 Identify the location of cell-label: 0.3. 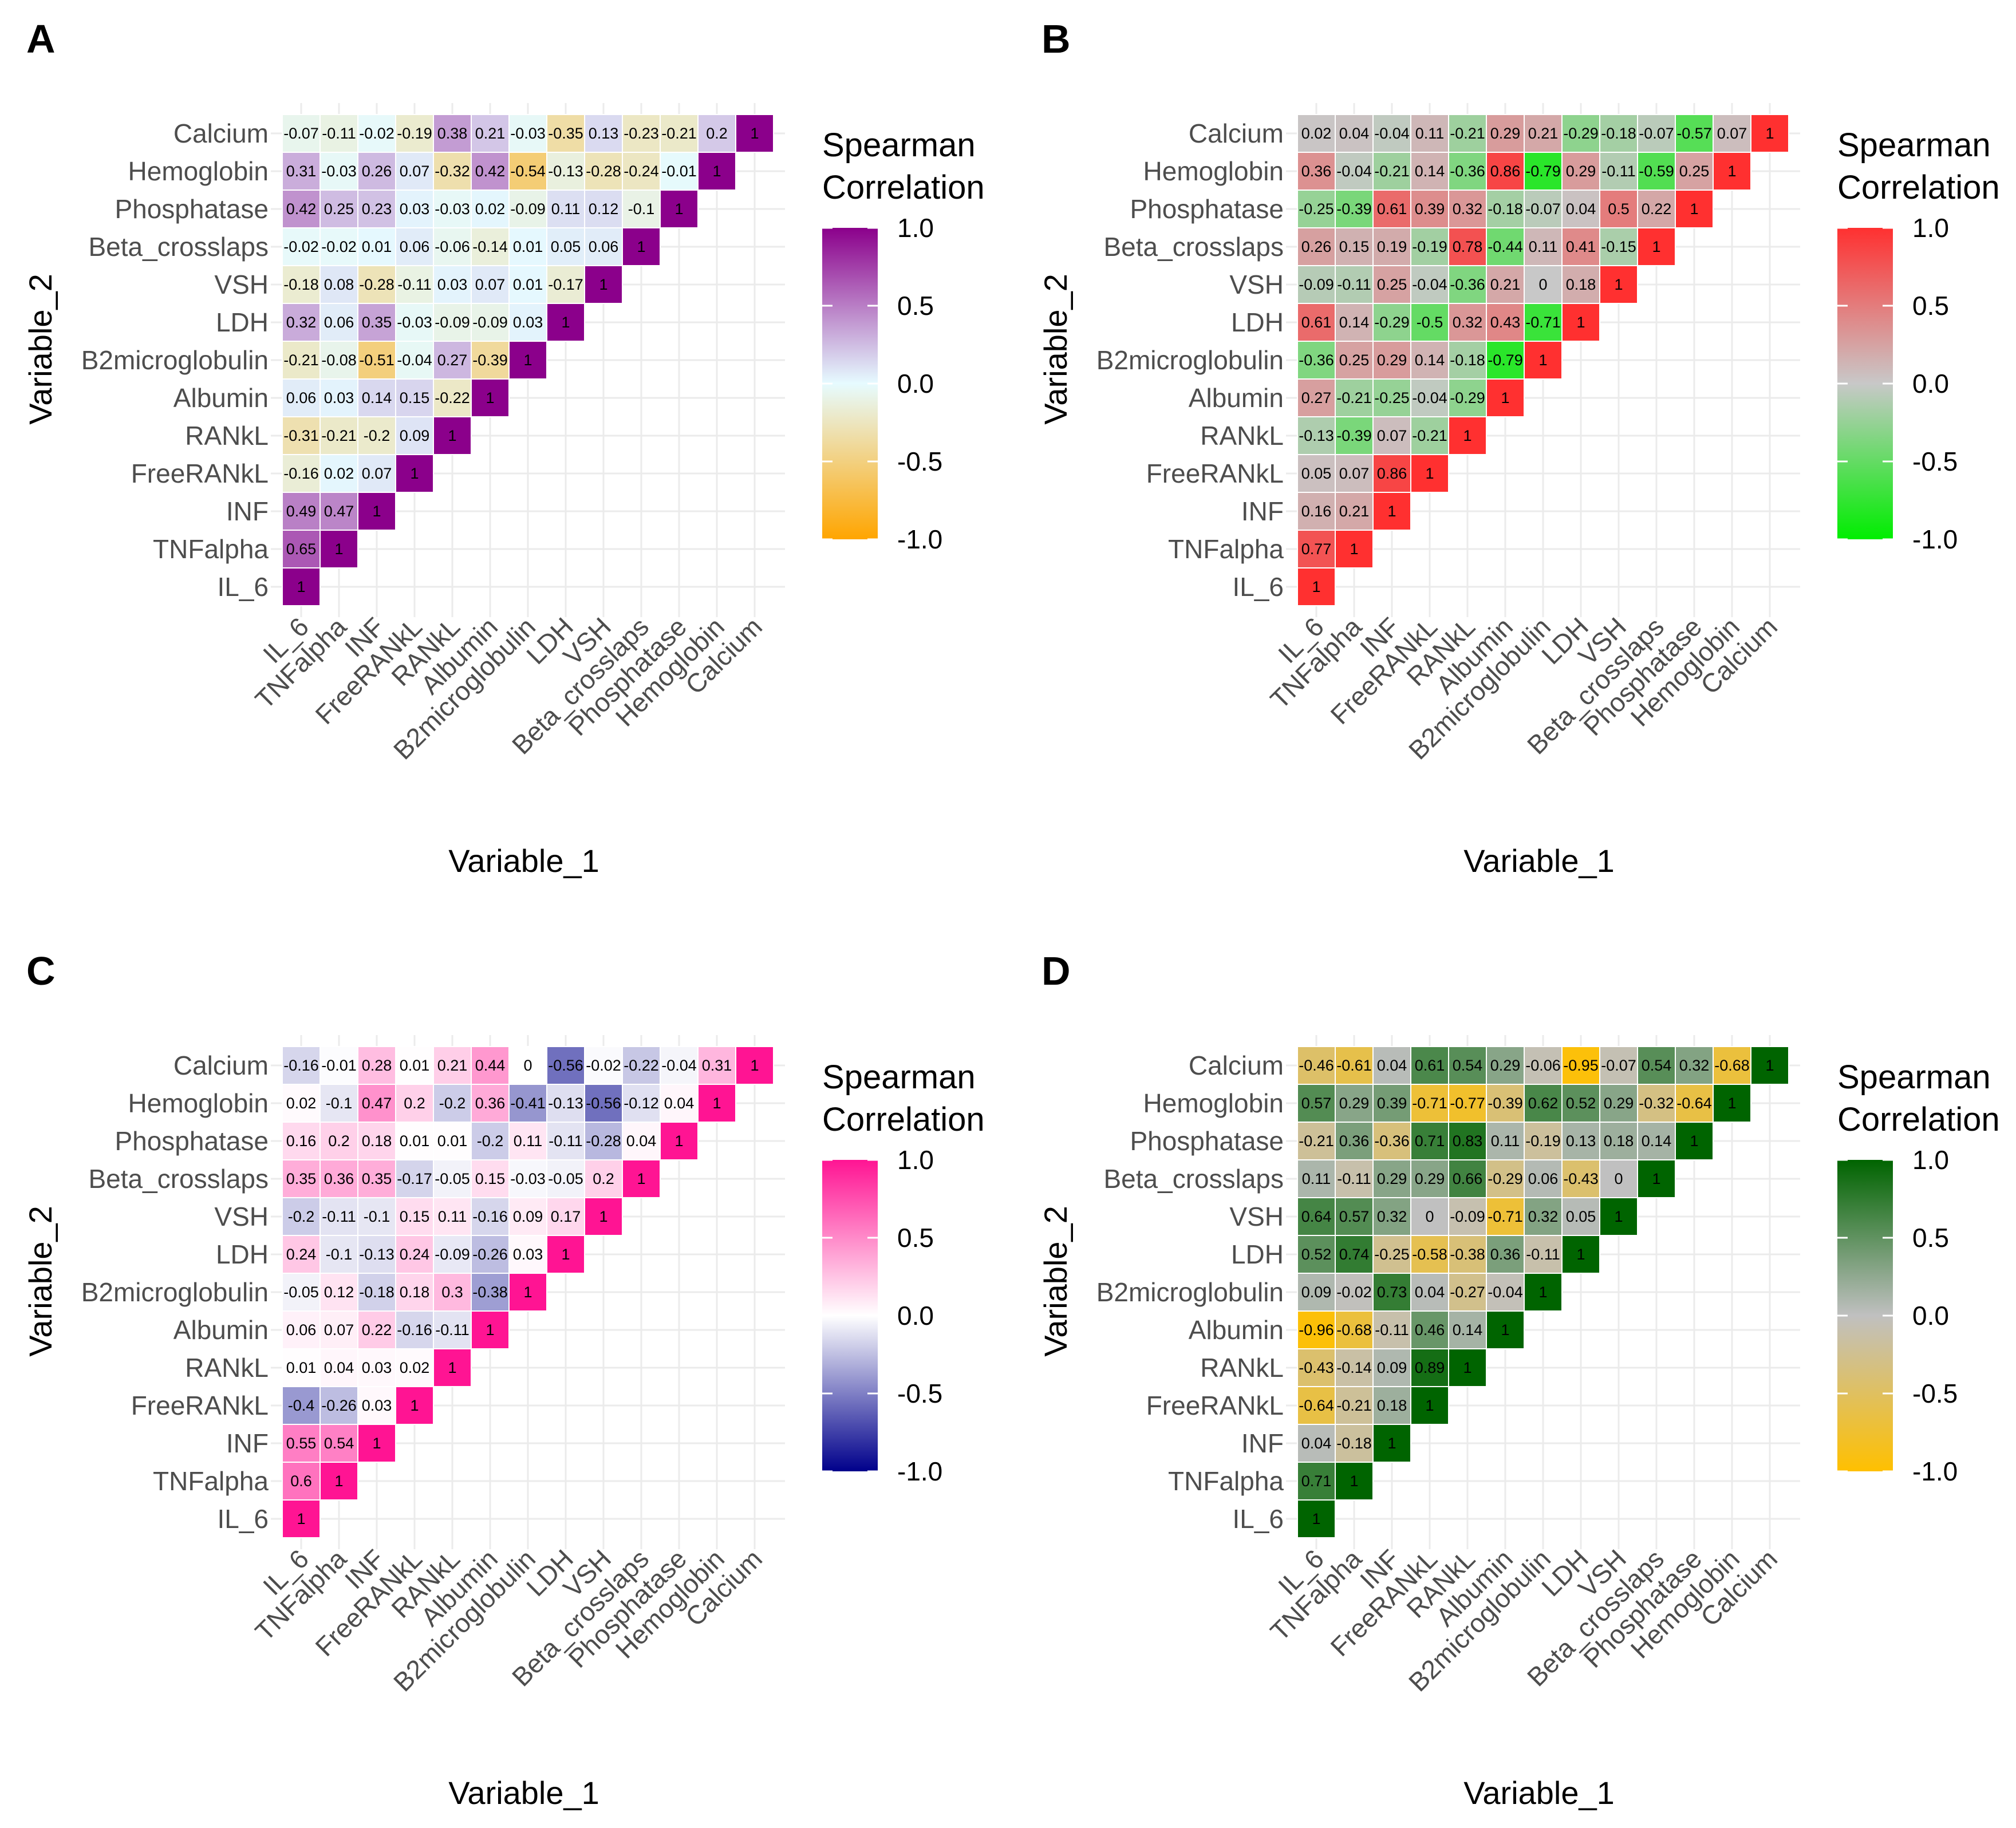
(452, 1292).